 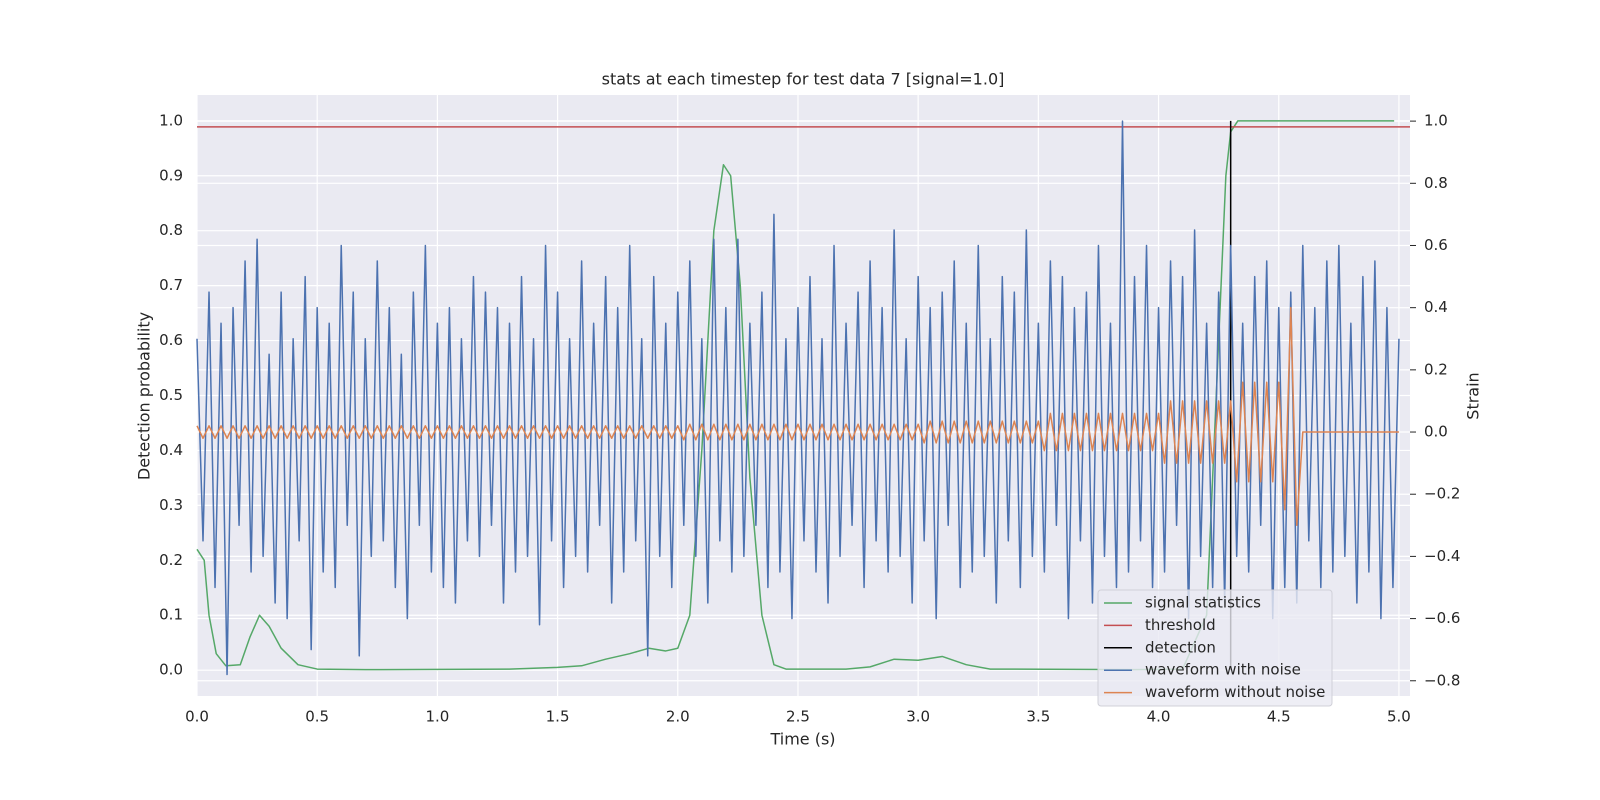 I want to click on y-tick-label: 0.8, so click(x=171, y=230).